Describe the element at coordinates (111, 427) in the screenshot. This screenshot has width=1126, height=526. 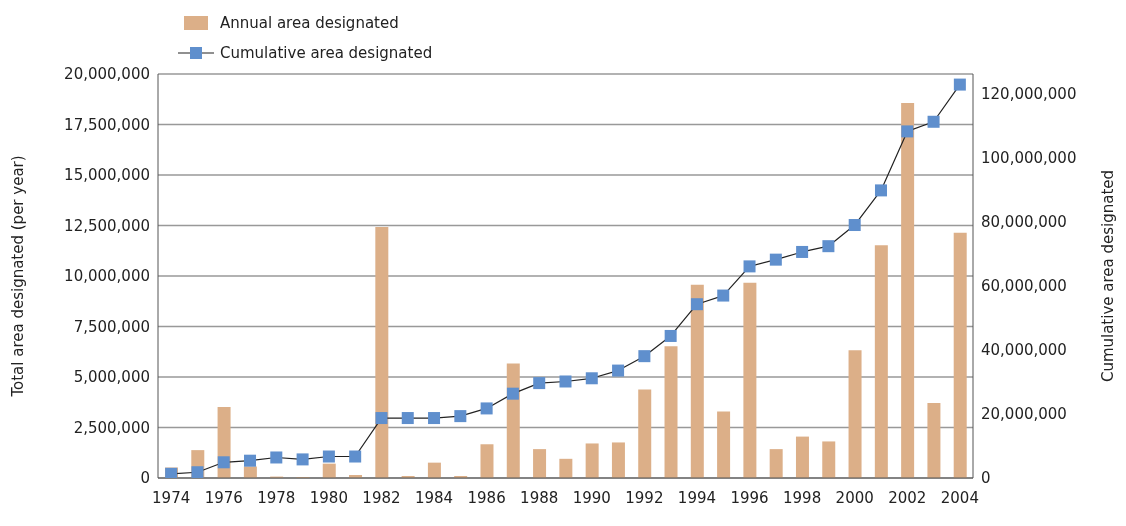
I see `y-tick-label: 2,500,000` at that location.